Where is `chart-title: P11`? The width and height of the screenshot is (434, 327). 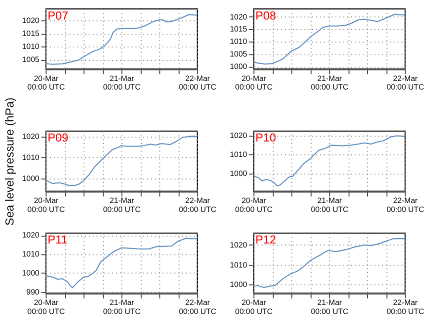
chart-title: P11 is located at coordinates (58, 240).